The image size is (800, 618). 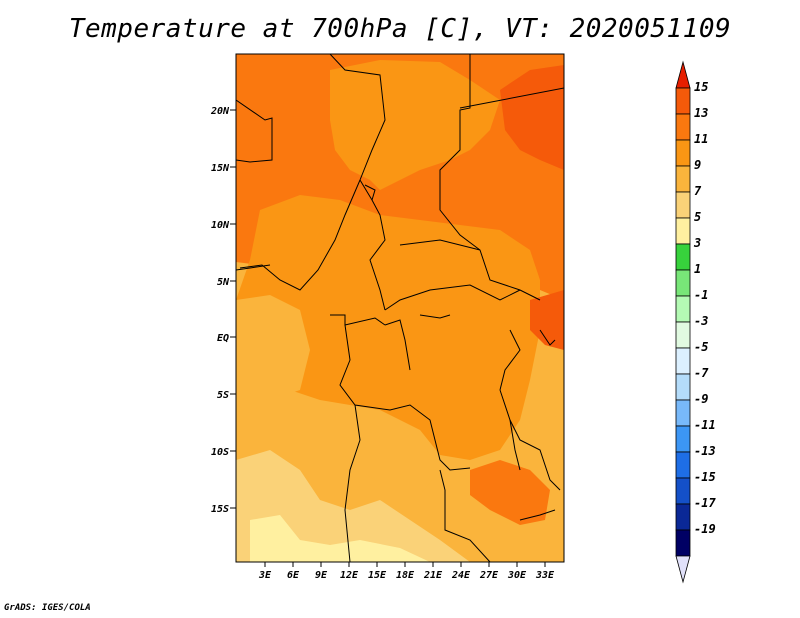 What do you see at coordinates (390, 455) in the screenshot?
I see `contour-7-southcenter` at bounding box center [390, 455].